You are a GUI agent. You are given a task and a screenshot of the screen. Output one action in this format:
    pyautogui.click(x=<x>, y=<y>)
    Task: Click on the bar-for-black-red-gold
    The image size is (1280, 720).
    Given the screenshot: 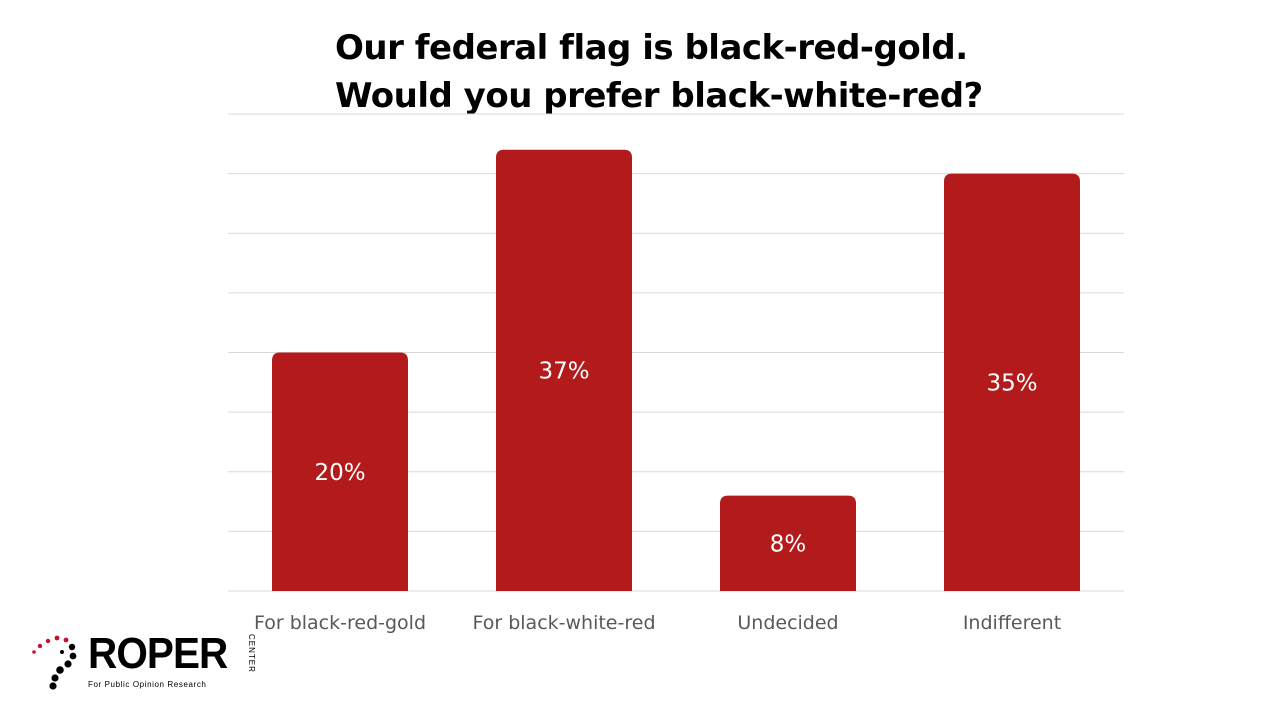 What is the action you would take?
    pyautogui.click(x=340, y=471)
    